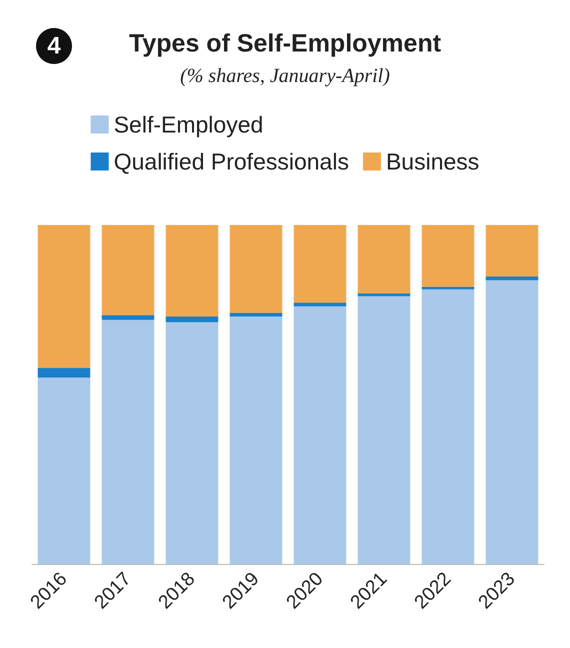  I want to click on chart-title: Types of Self-Employment, so click(285, 44).